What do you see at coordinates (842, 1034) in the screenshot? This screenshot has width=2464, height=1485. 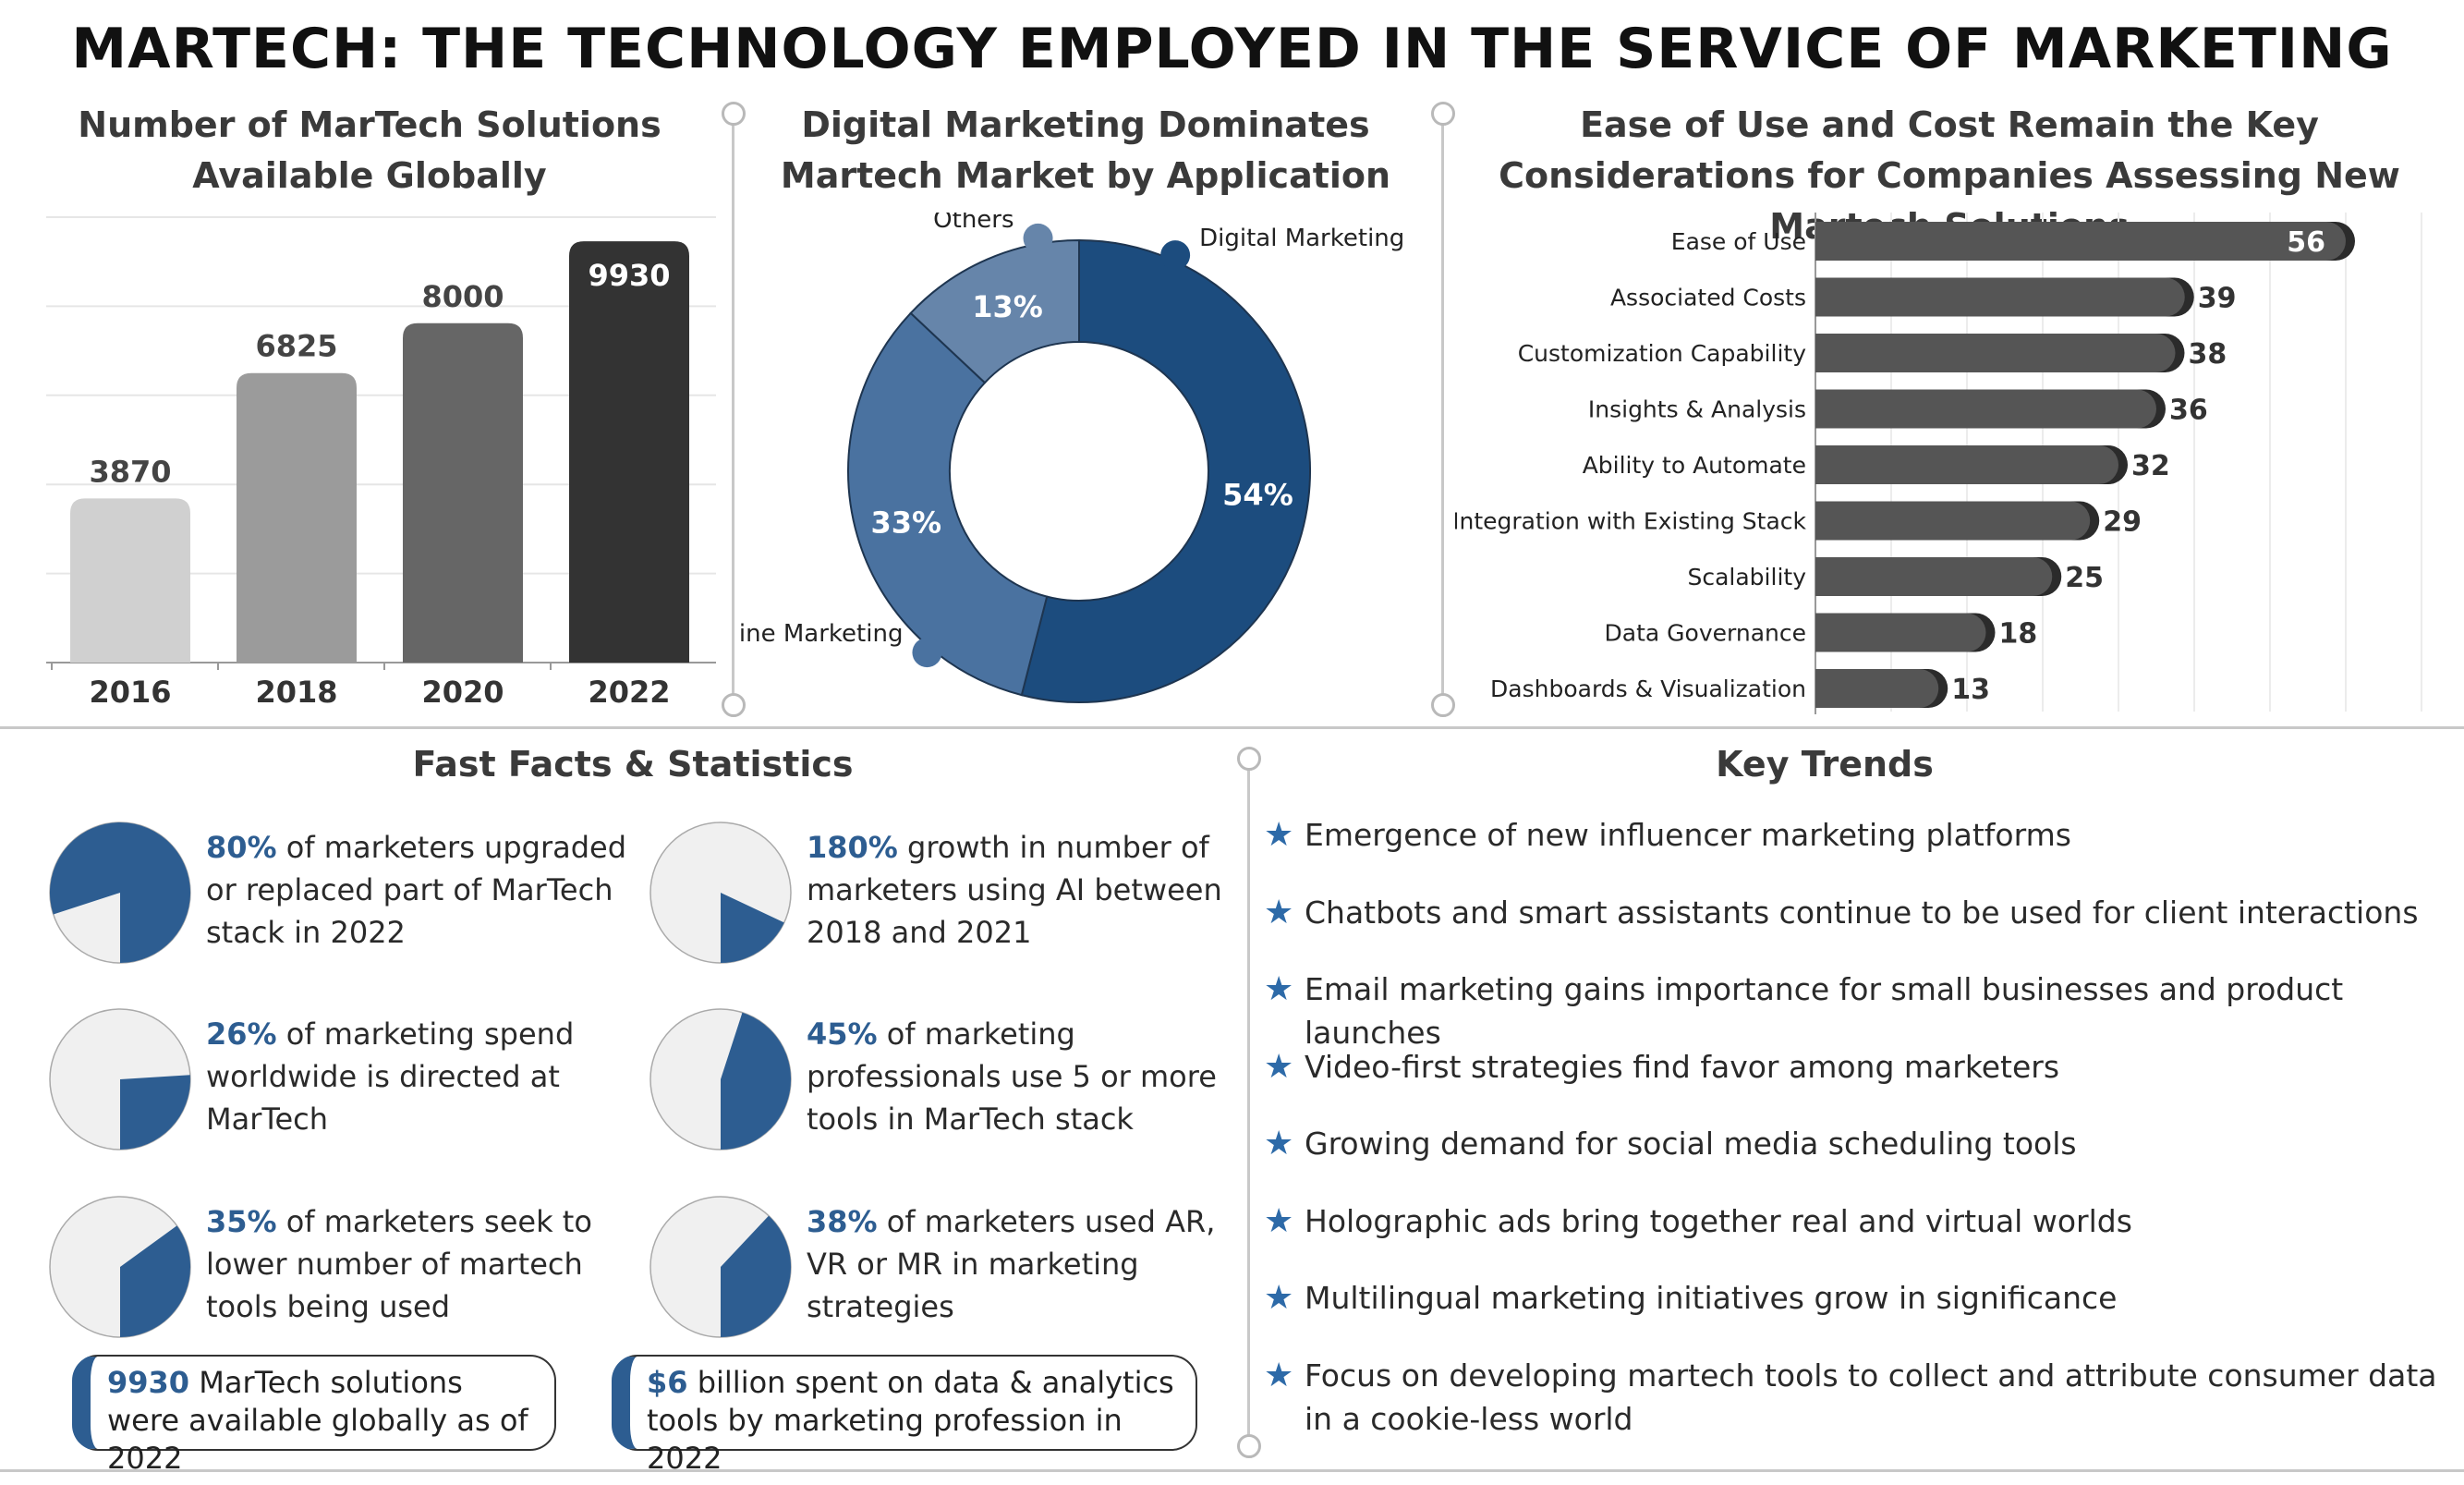 I see `fact-percentage: 45%` at bounding box center [842, 1034].